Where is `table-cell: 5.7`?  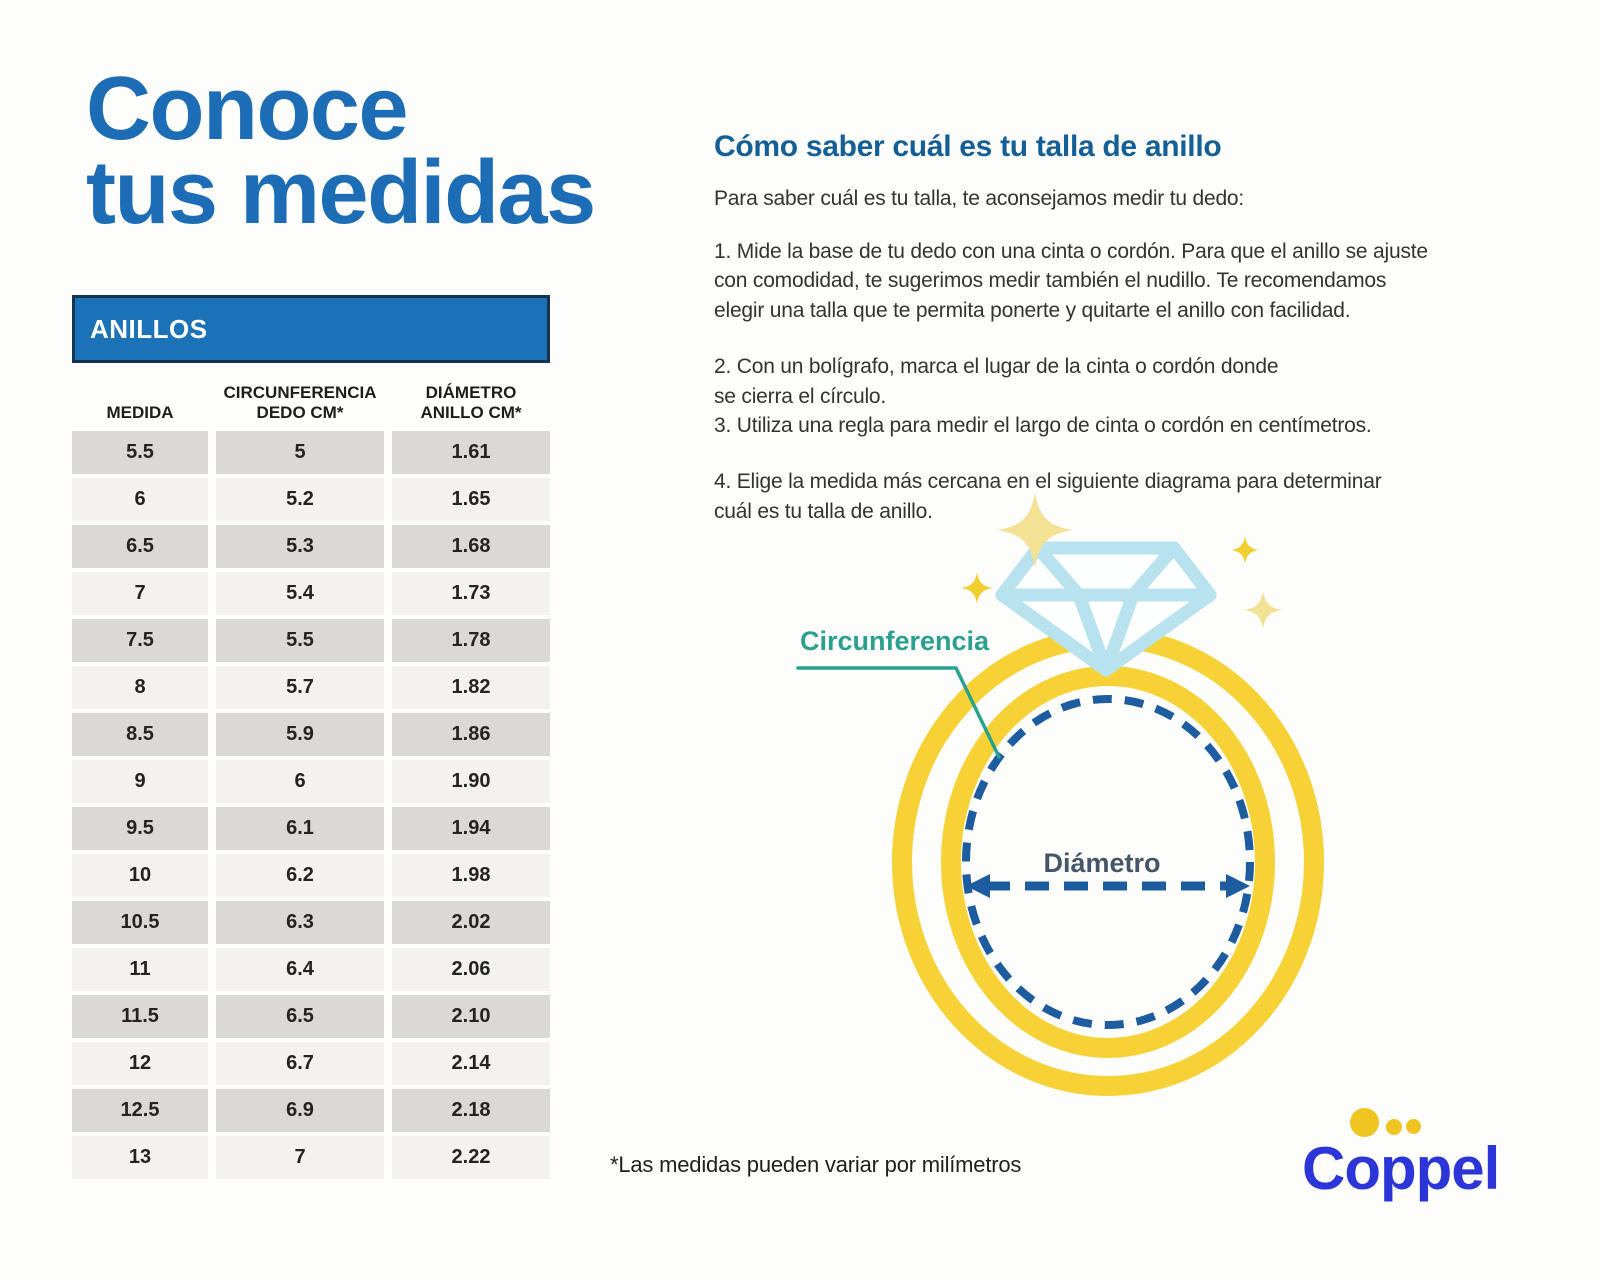 table-cell: 5.7 is located at coordinates (300, 687).